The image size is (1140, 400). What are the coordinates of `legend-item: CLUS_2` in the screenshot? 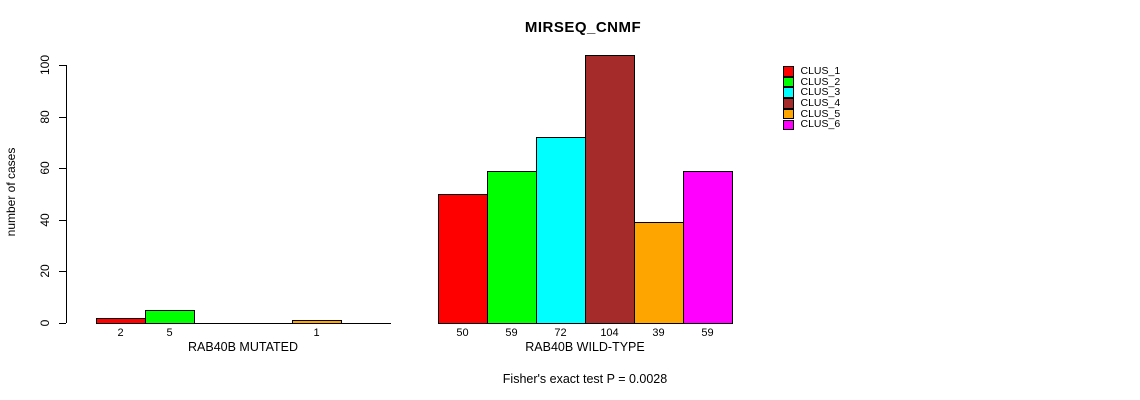 It's located at (812, 81).